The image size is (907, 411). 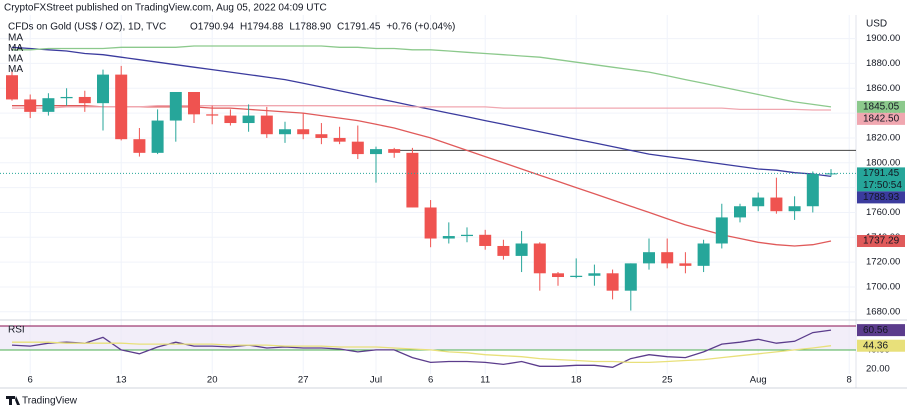 I want to click on y-tick-label: 1680.00, so click(x=883, y=311).